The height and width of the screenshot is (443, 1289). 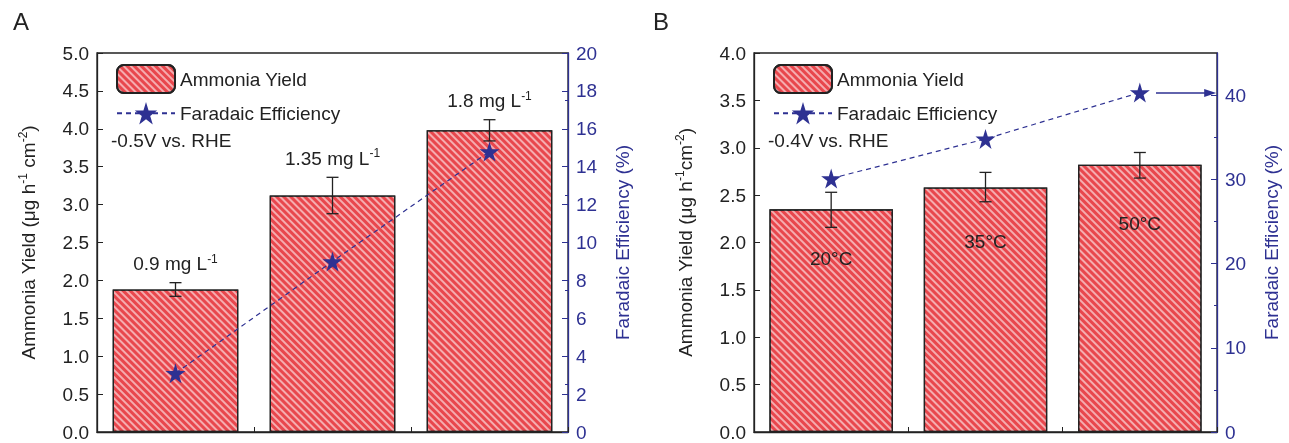 What do you see at coordinates (587, 167) in the screenshot?
I see `y2-tick-label: 14` at bounding box center [587, 167].